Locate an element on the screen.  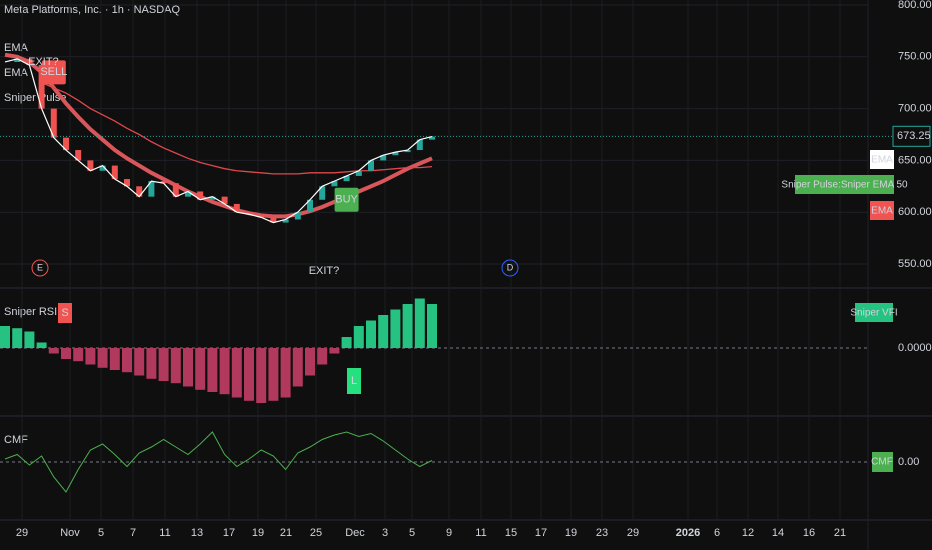
event-marker-text: D is located at coordinates (510, 267).